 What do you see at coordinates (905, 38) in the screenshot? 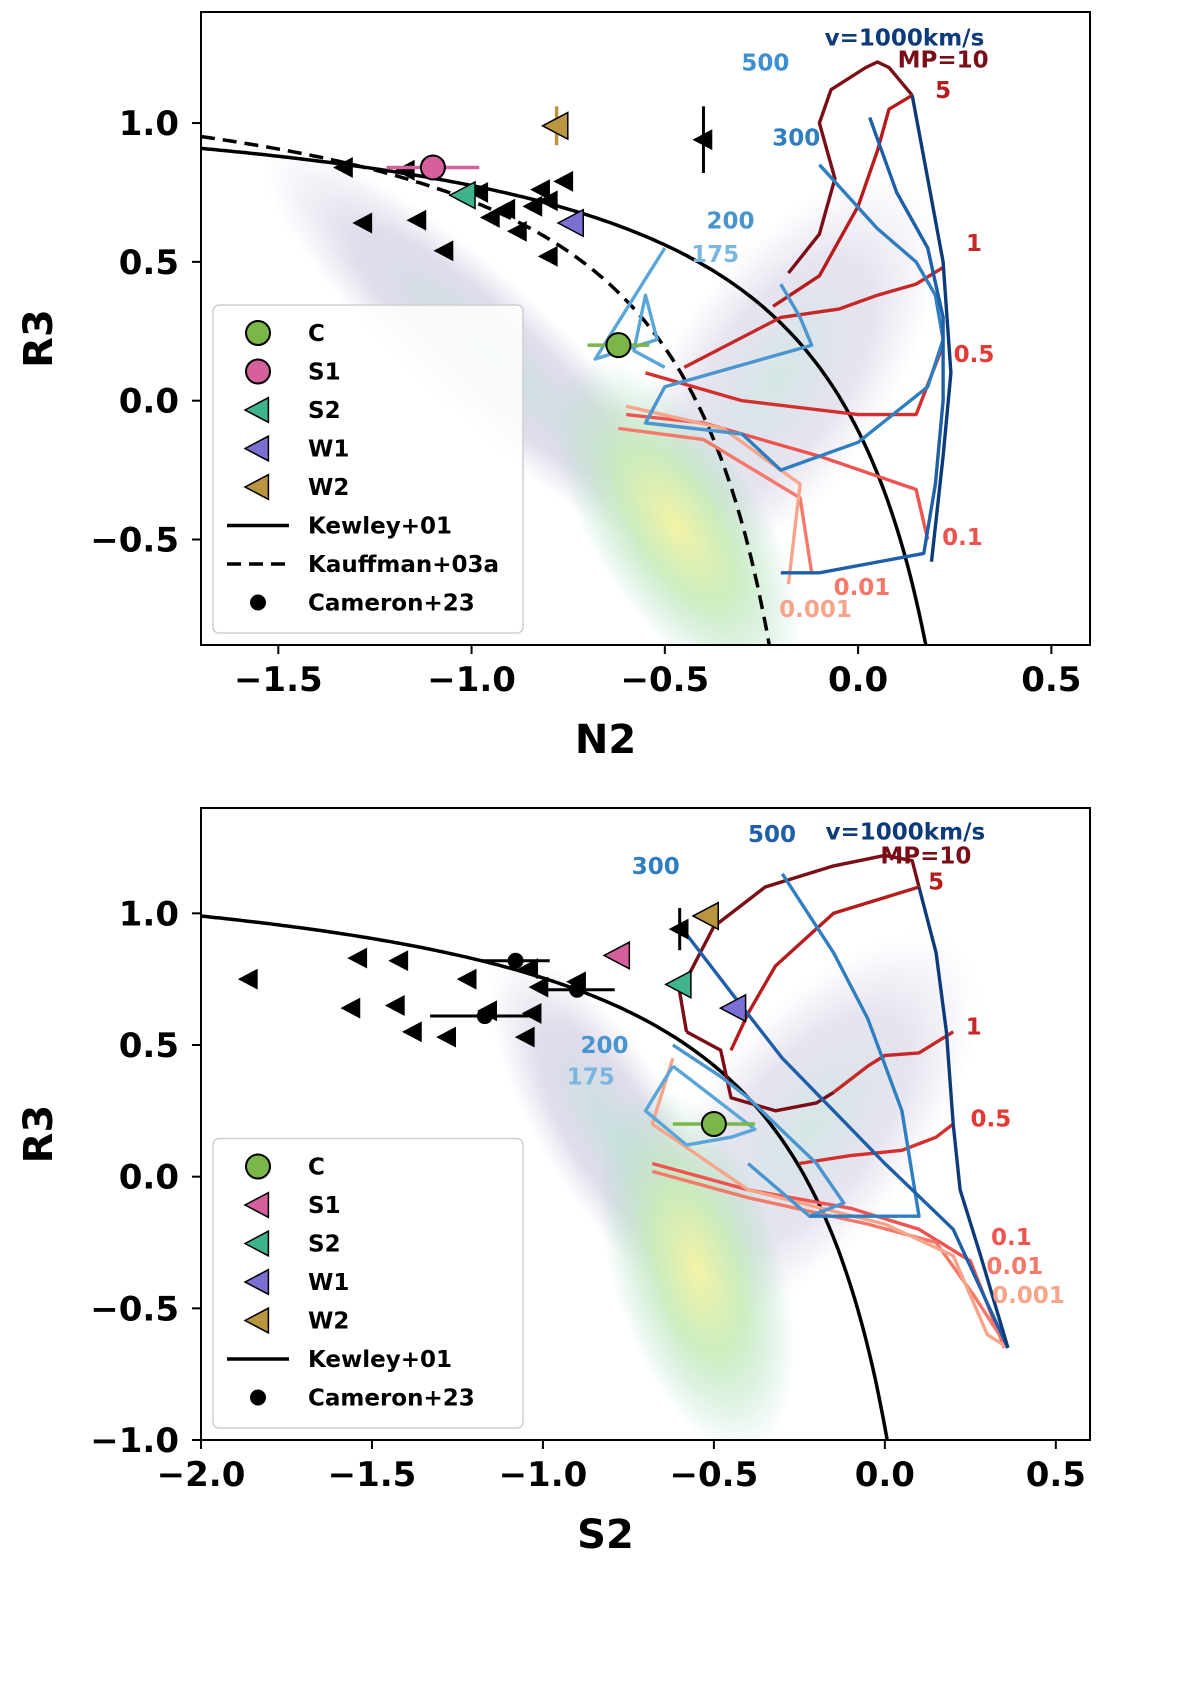
I see `grid-label: v=1000km/s` at bounding box center [905, 38].